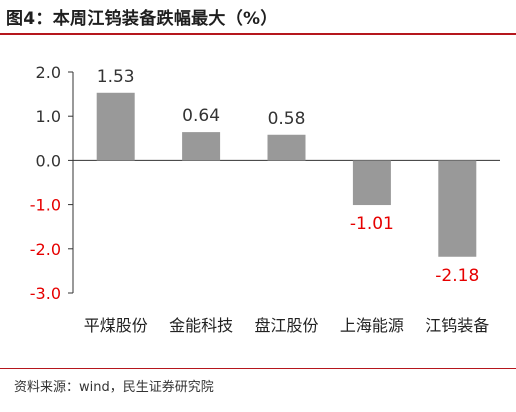 The width and height of the screenshot is (516, 412). Describe the element at coordinates (116, 325) in the screenshot. I see `x-tick-label: 平煤股份` at that location.